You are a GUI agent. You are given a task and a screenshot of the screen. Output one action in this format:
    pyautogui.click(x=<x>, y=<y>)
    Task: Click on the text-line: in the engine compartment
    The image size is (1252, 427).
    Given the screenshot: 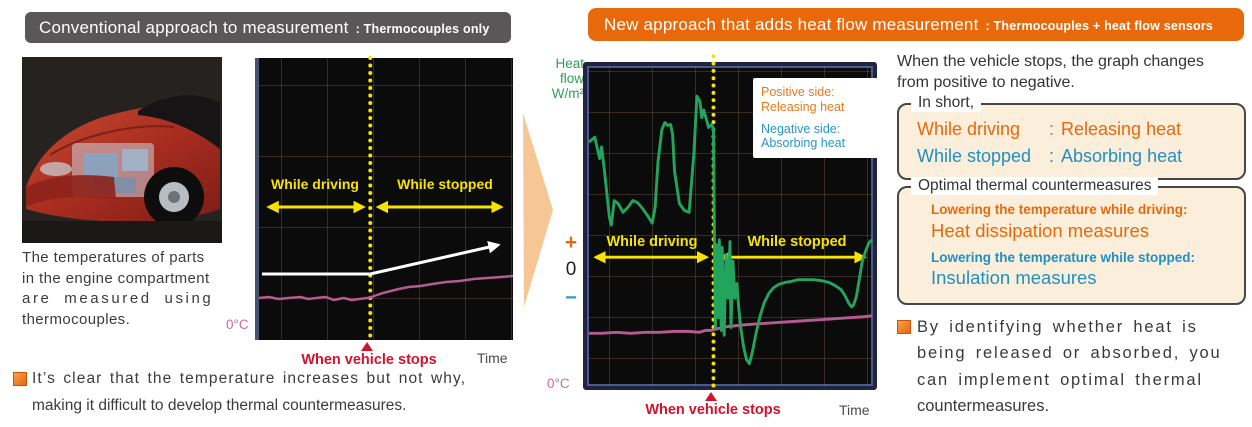 What is the action you would take?
    pyautogui.click(x=116, y=278)
    